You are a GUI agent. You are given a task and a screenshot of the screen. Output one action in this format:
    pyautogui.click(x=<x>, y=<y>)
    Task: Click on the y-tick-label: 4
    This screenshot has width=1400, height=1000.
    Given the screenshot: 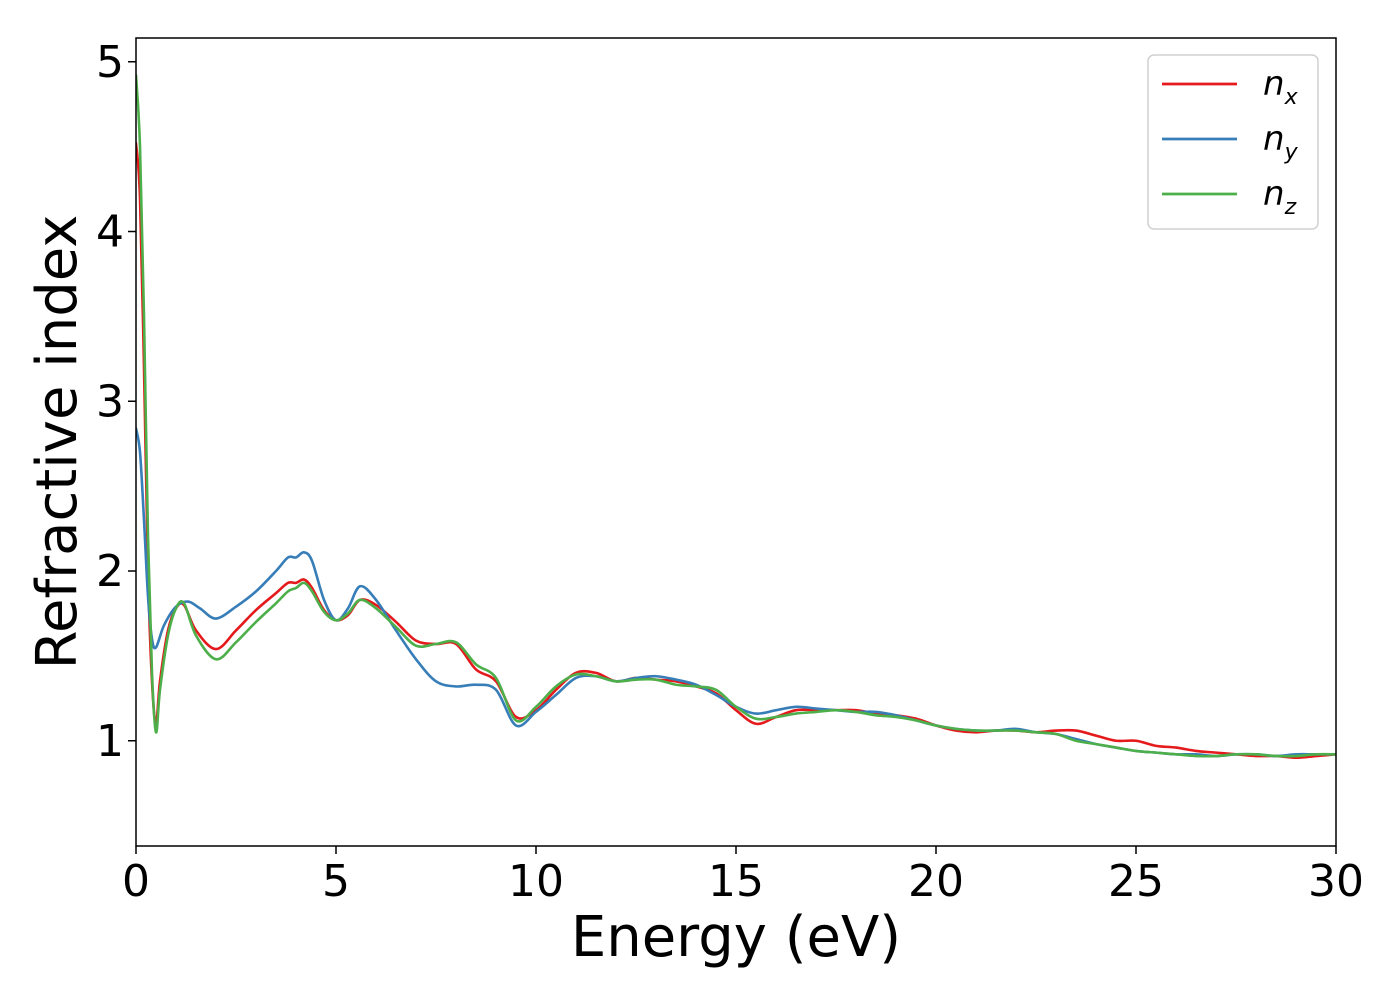 What is the action you would take?
    pyautogui.click(x=110, y=232)
    